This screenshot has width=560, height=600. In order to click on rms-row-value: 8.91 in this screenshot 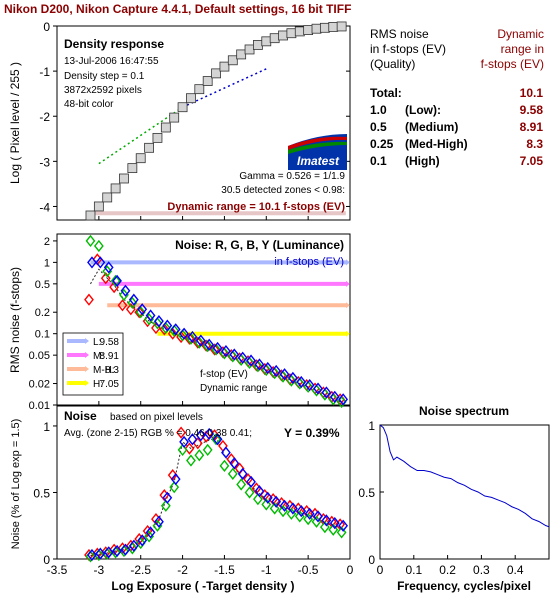, I will do `click(532, 127)`.